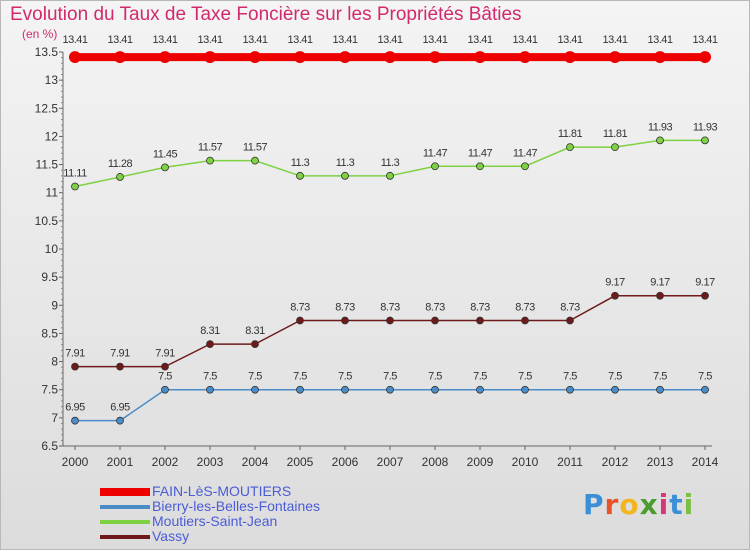 Image resolution: width=750 pixels, height=550 pixels. I want to click on y-tick-label: 13.5, so click(47, 52).